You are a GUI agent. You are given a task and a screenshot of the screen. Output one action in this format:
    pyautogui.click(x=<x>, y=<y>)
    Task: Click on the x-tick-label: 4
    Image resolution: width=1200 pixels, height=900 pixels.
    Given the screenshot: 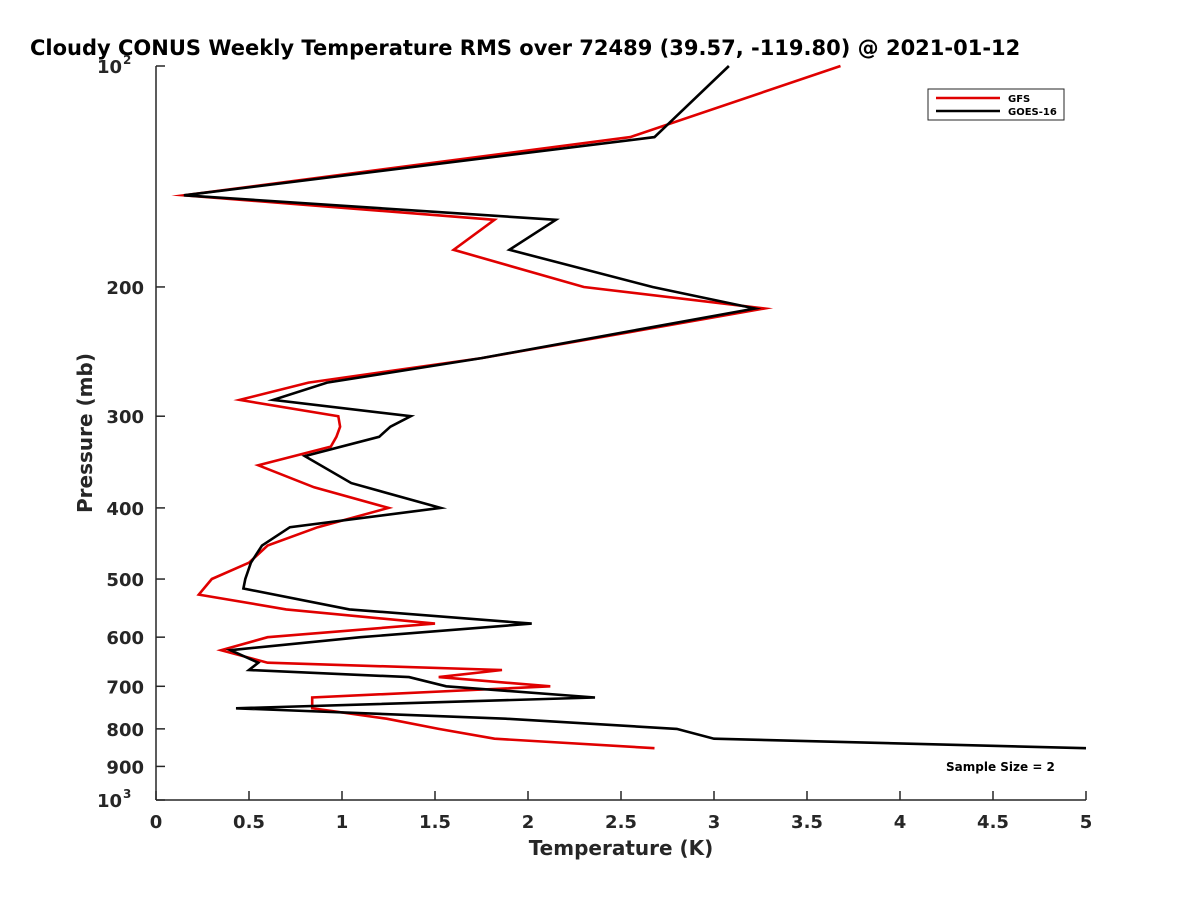 What is the action you would take?
    pyautogui.click(x=900, y=822)
    